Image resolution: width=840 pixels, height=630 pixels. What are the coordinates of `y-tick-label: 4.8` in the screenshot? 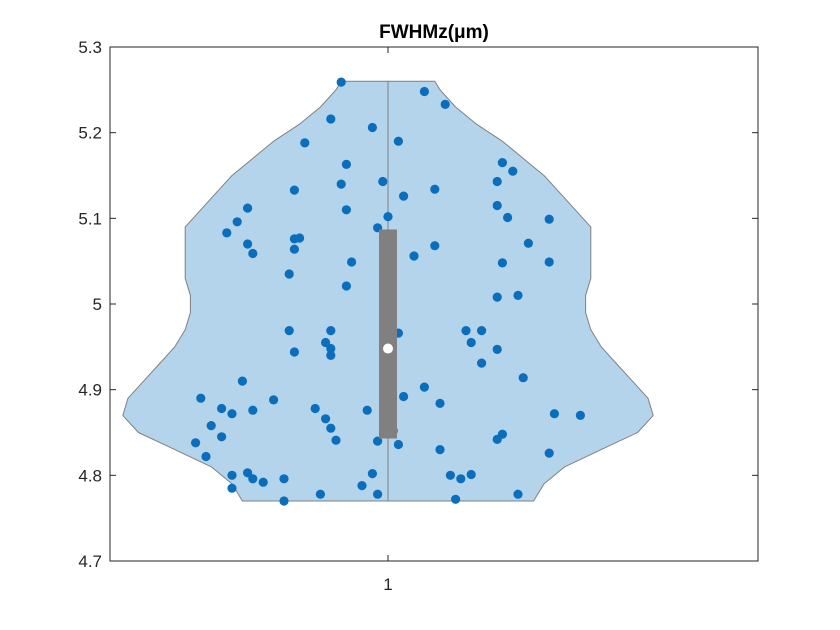 It's located at (90, 475).